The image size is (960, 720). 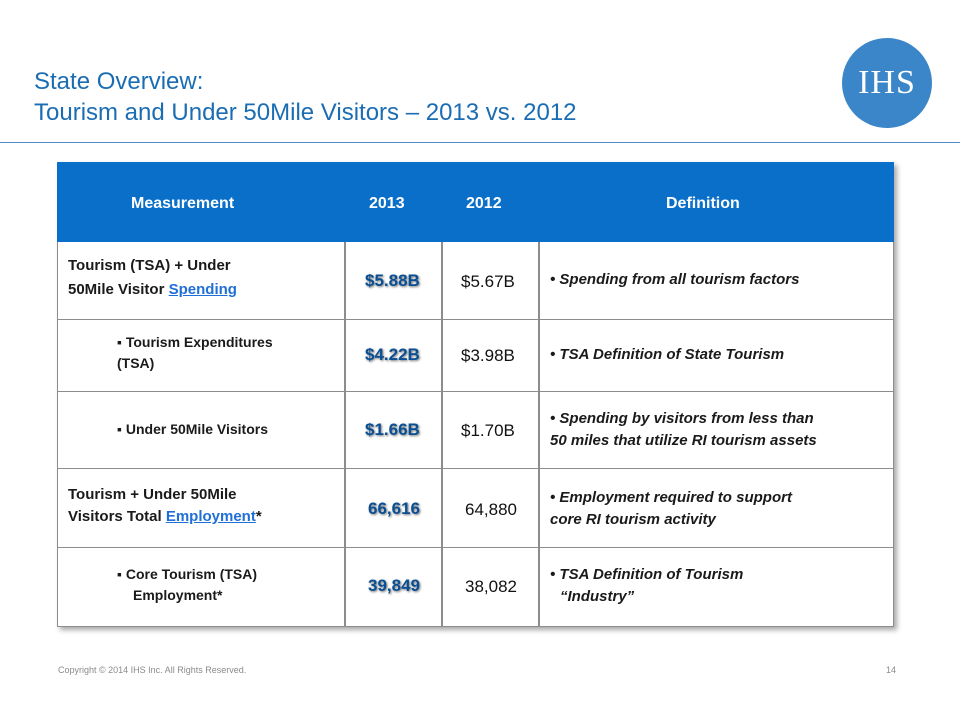 I want to click on value-2012: $1.70B, so click(x=488, y=430).